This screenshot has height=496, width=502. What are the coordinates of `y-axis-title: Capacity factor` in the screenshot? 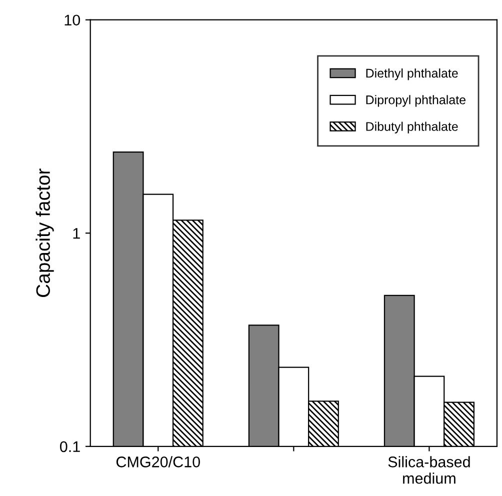 It's located at (45, 232).